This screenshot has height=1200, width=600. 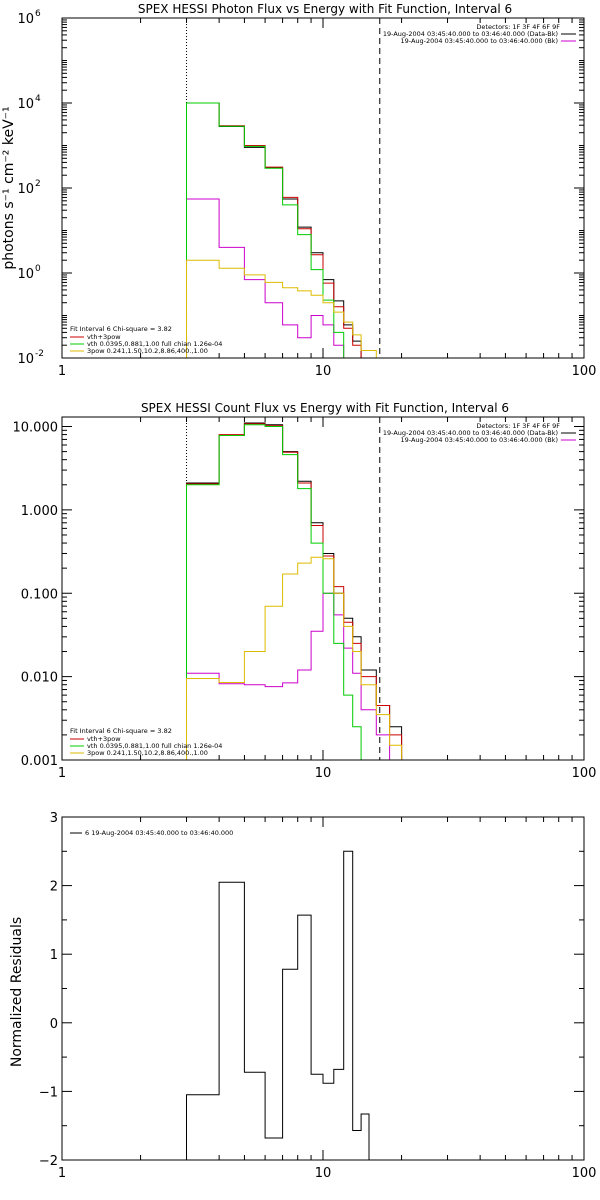 I want to click on count-series, so click(x=294, y=591).